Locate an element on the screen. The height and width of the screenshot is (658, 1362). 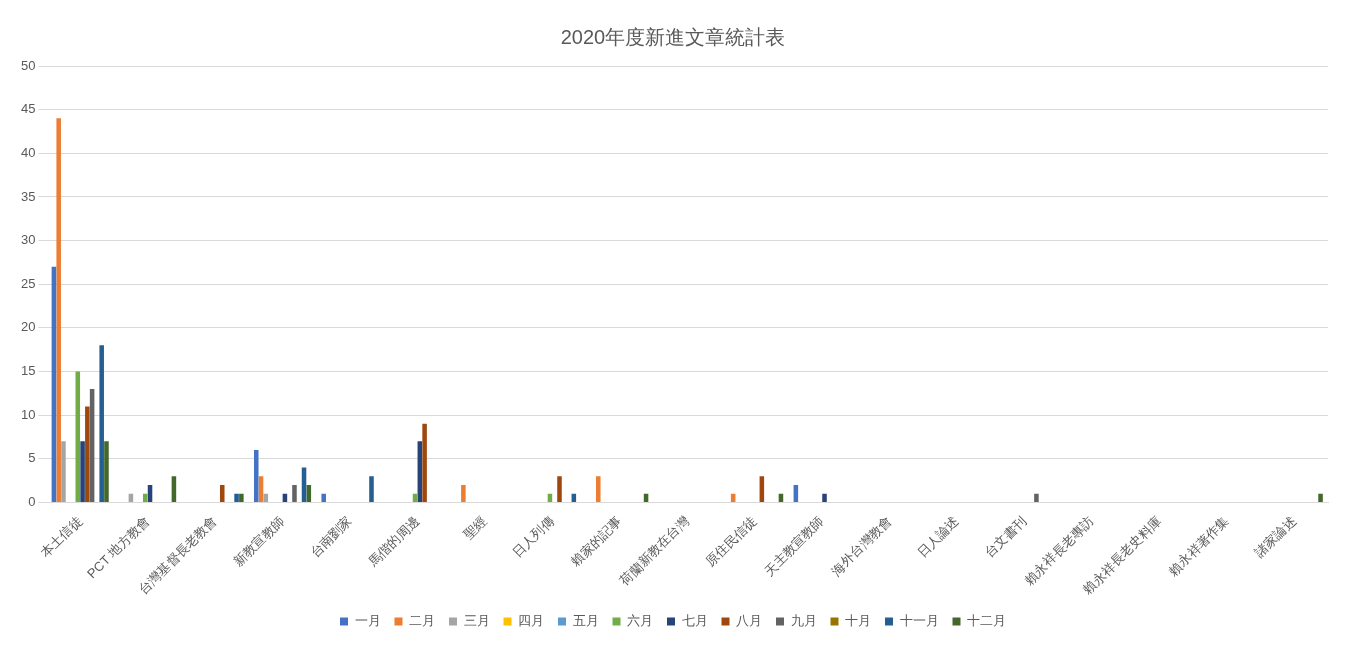
x-tick-label: 日人論述 is located at coordinates (938, 536).